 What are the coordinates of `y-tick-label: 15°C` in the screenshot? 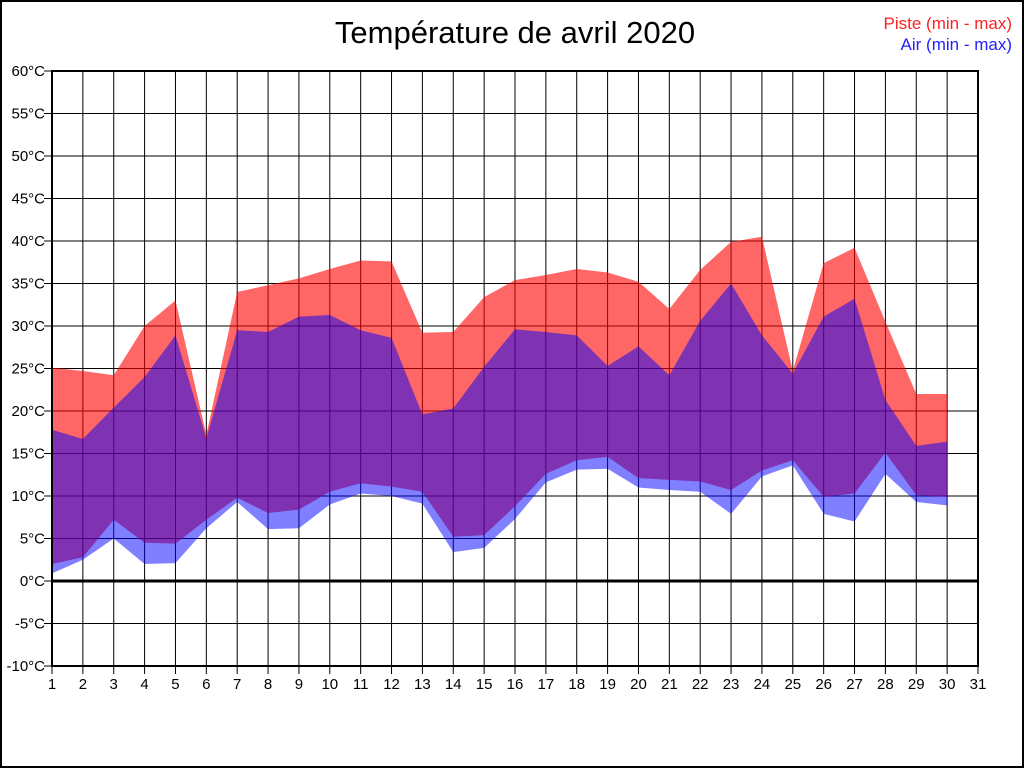 It's located at (28, 454).